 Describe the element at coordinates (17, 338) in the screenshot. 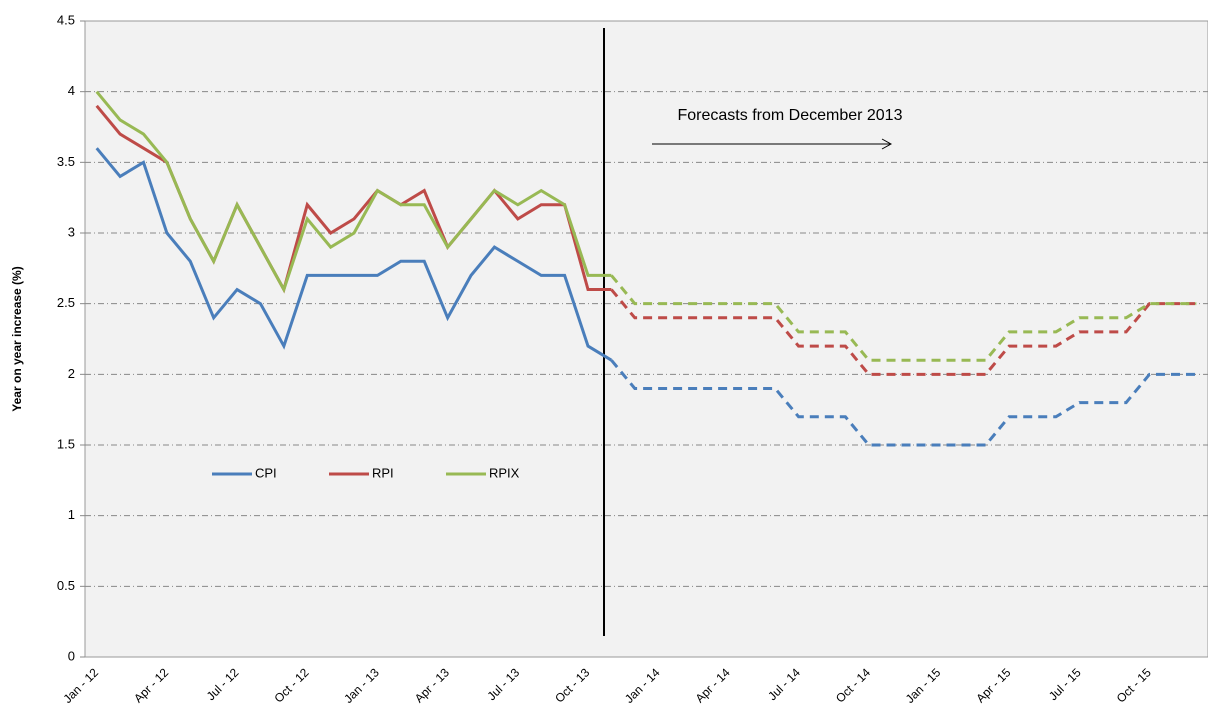

I see `y-axis-title: Year on year increase (%)` at that location.